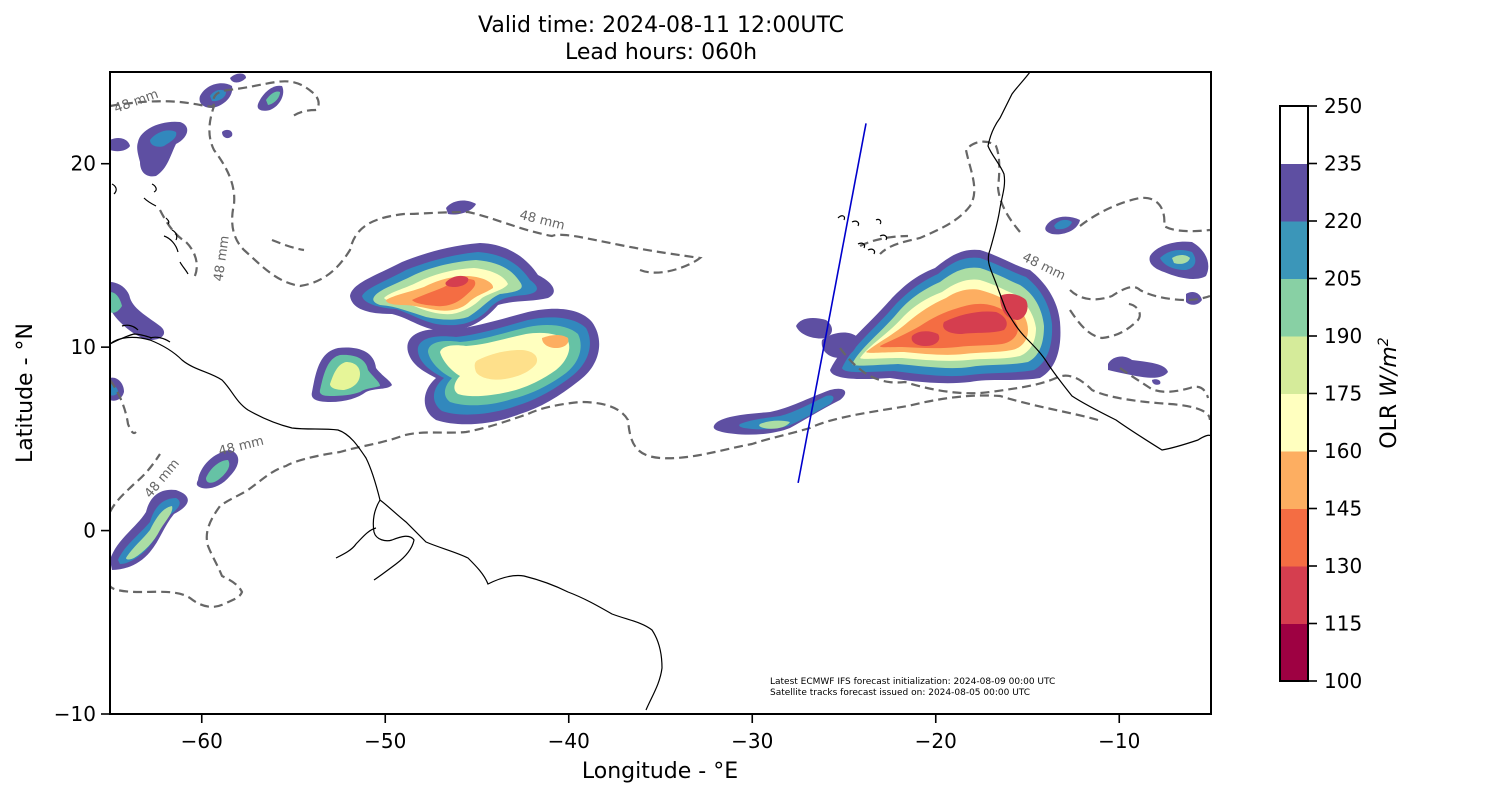 The width and height of the screenshot is (1500, 800). What do you see at coordinates (1343, 681) in the screenshot?
I see `colorbar-tick-label: 100` at bounding box center [1343, 681].